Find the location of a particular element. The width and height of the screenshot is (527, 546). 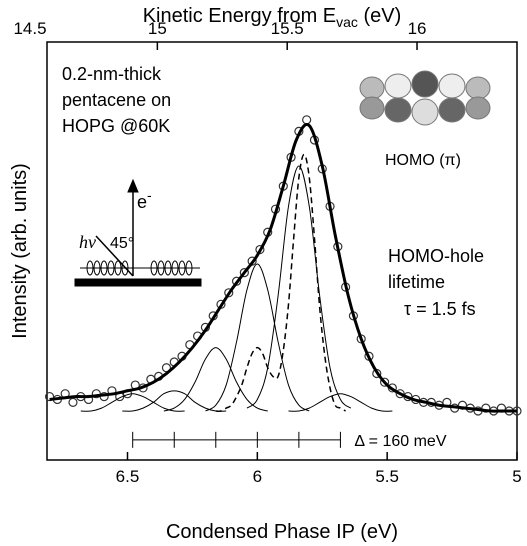

top-x-tick-label: 15.5 is located at coordinates (287, 28).